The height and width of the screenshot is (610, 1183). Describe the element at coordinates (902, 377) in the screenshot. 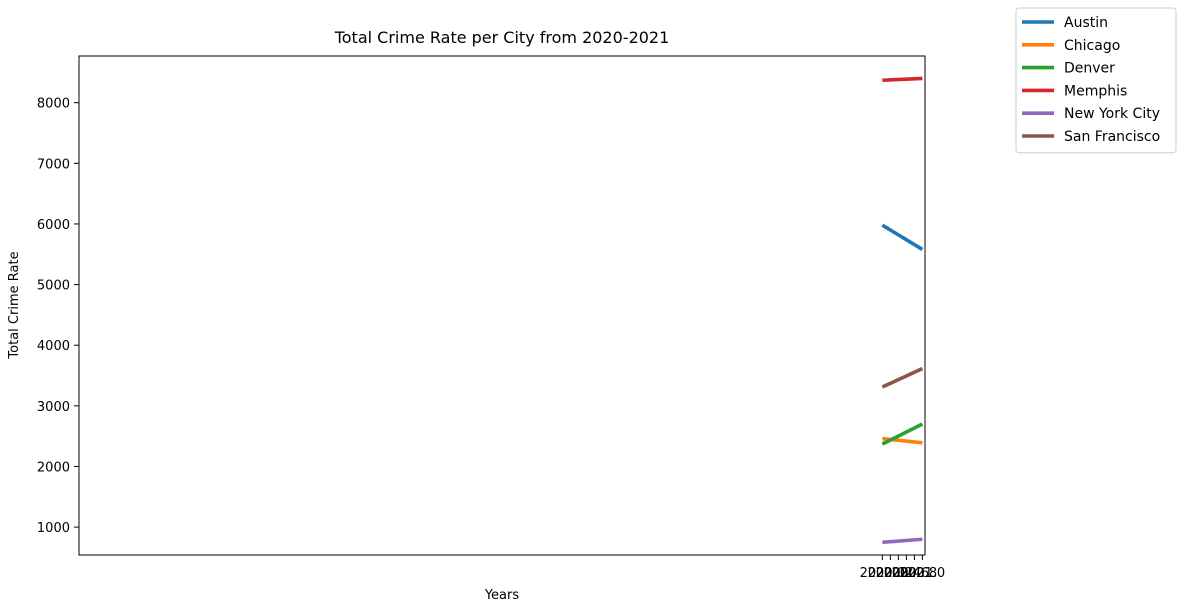

I see `series-line-san-francisco` at that location.